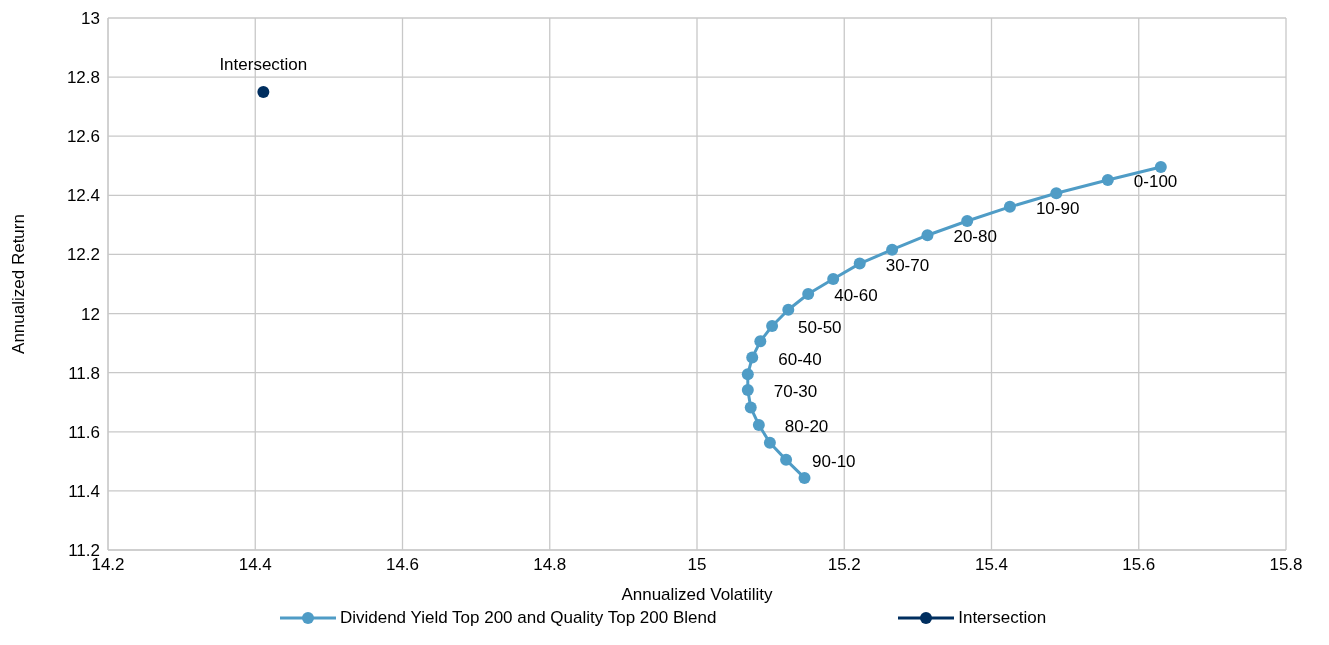 Image resolution: width=1329 pixels, height=645 pixels. I want to click on data-label: 50-50, so click(820, 327).